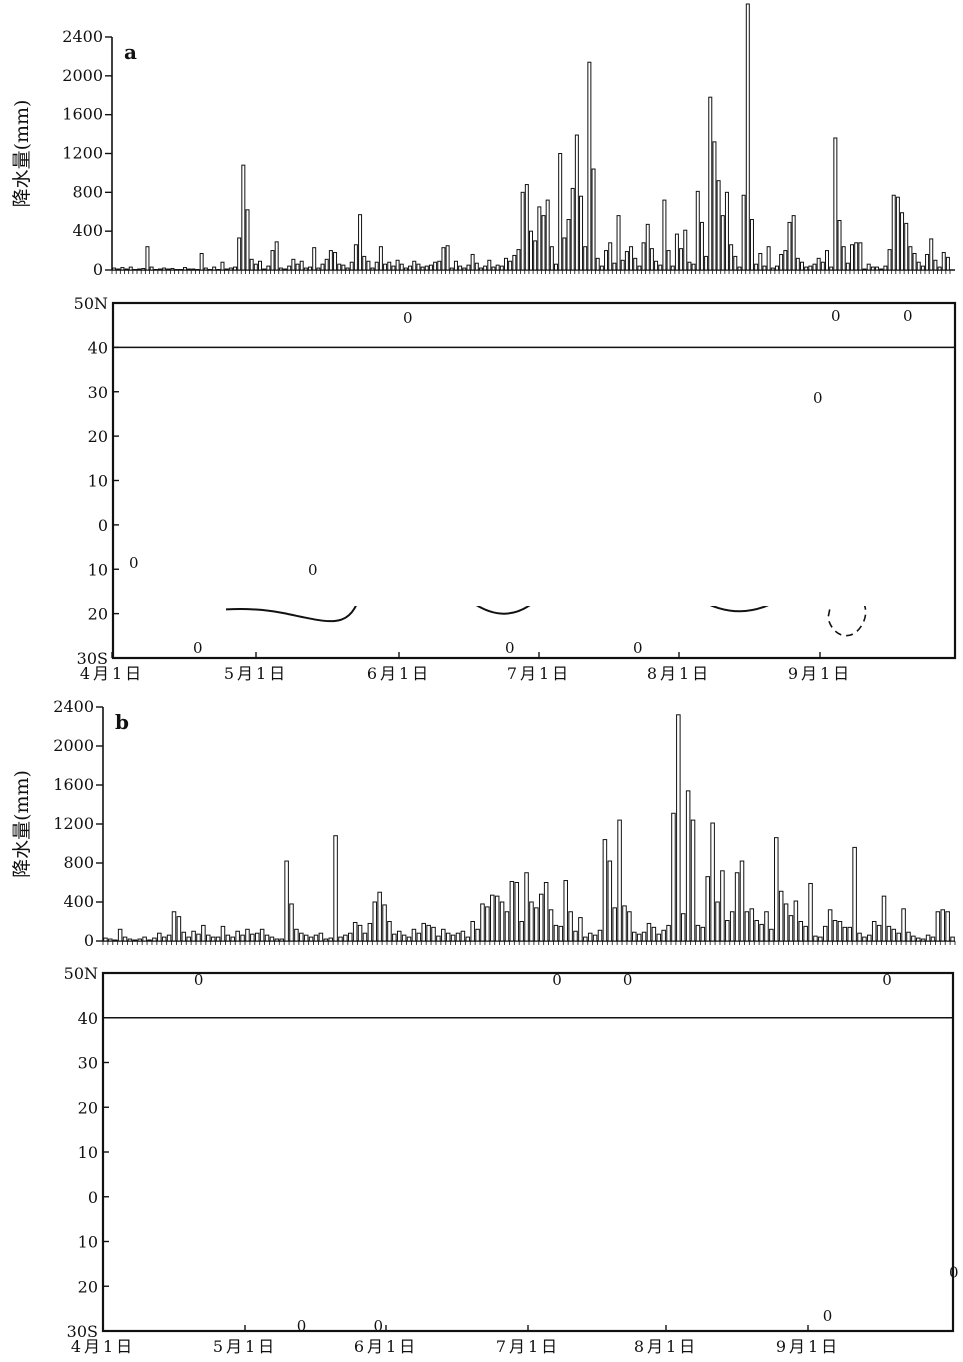 This screenshot has height=1362, width=963. Describe the element at coordinates (82, 36) in the screenshot. I see `y-tick-label: 2400` at that location.